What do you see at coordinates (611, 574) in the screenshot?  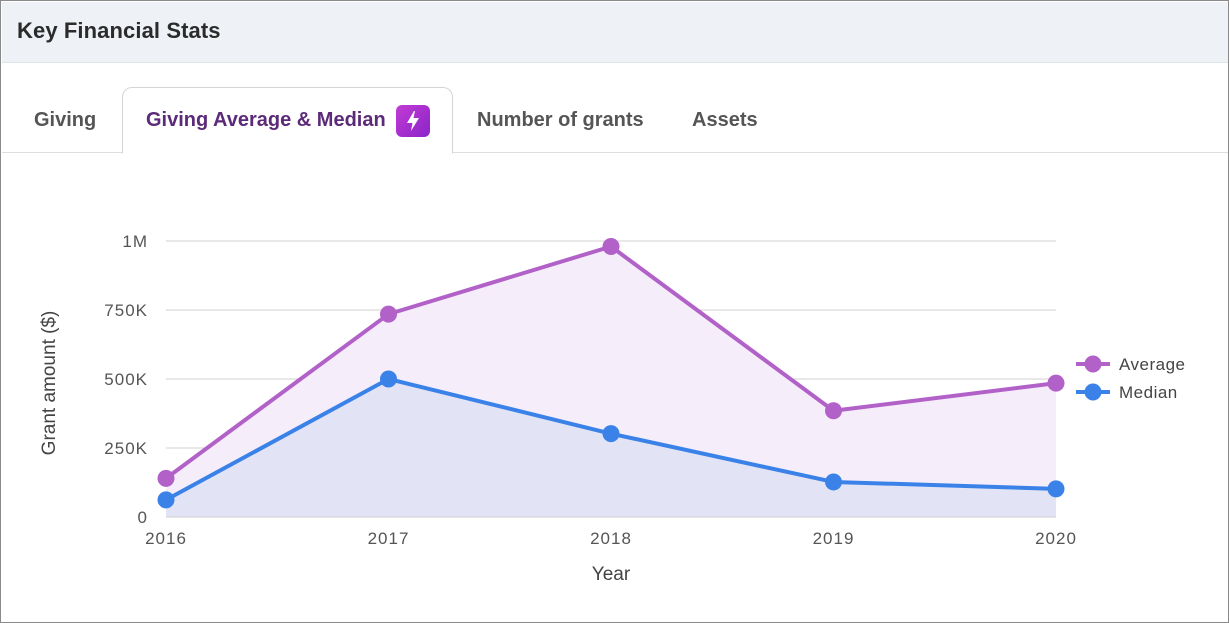 I see `x-axis-title: Year` at bounding box center [611, 574].